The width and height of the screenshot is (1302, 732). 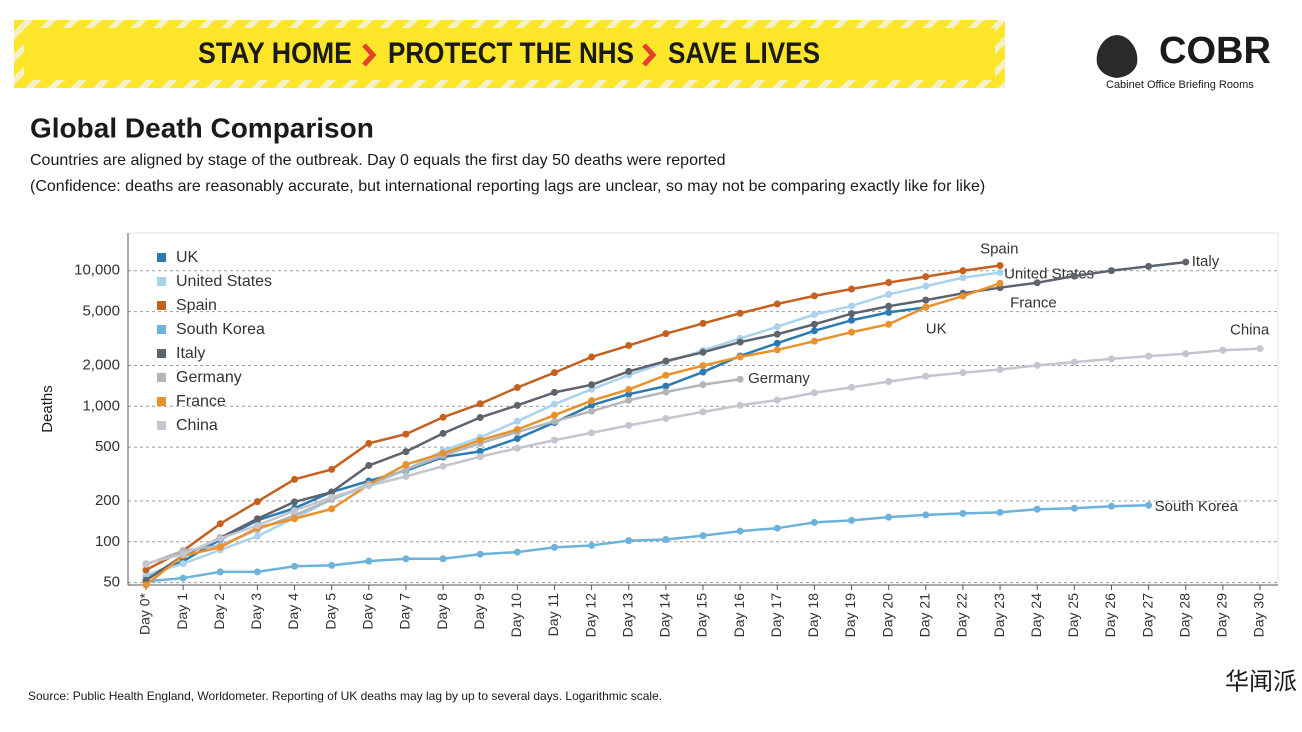 I want to click on series-end-label: Spain, so click(x=999, y=248).